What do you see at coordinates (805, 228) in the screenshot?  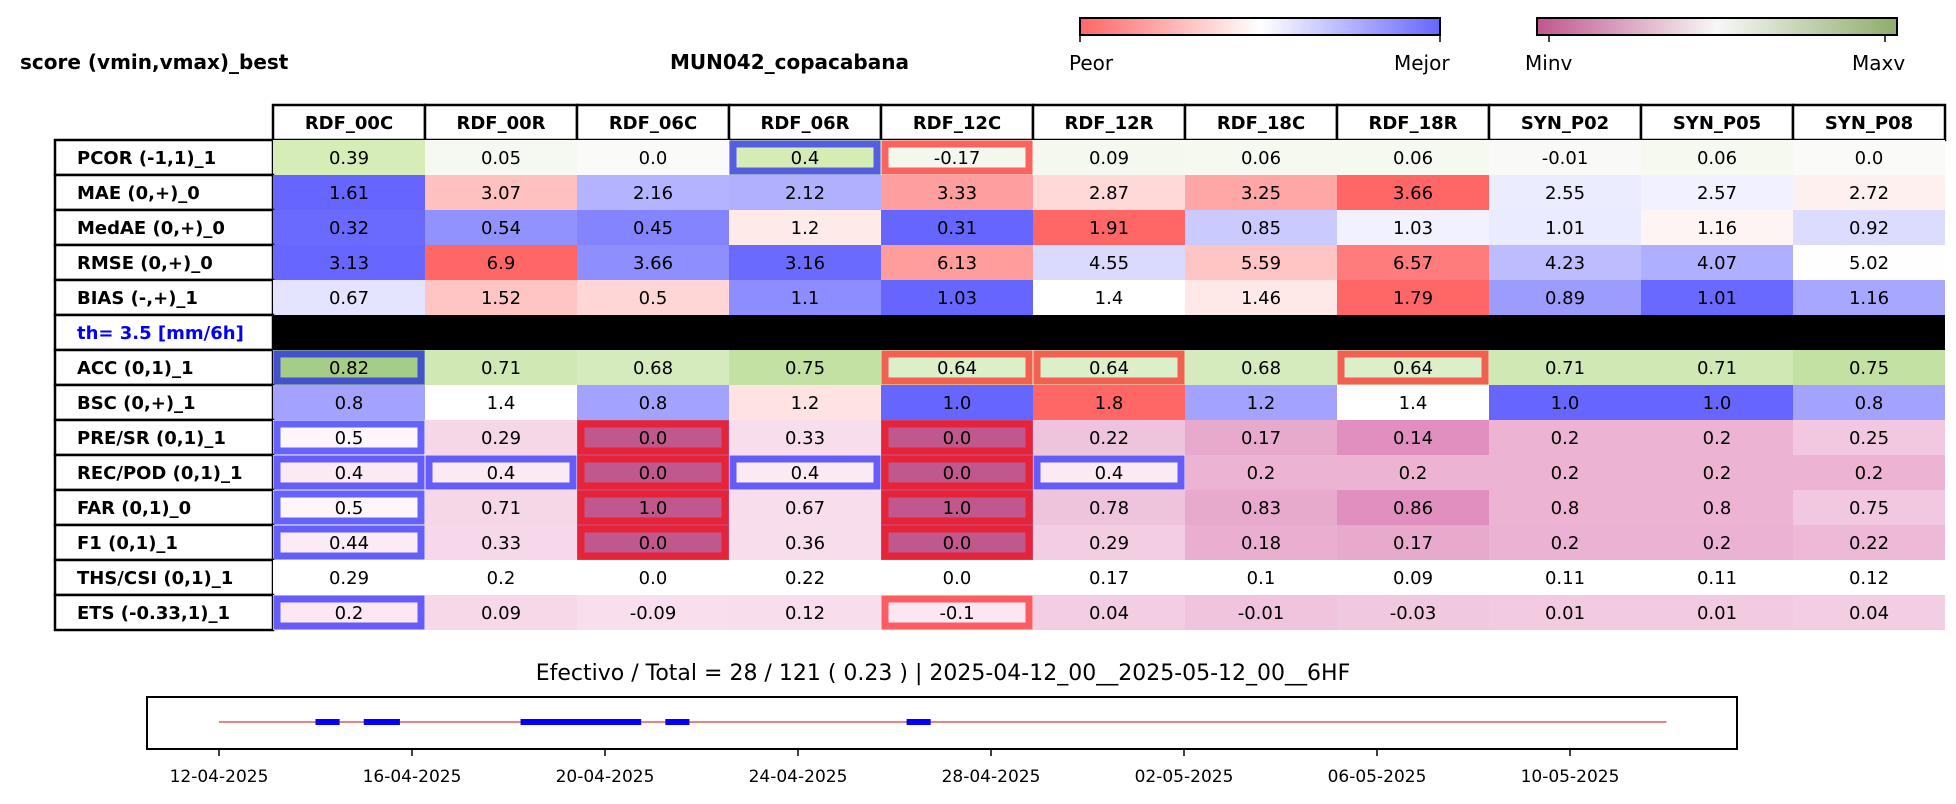 I see `cell-value: 1.2` at bounding box center [805, 228].